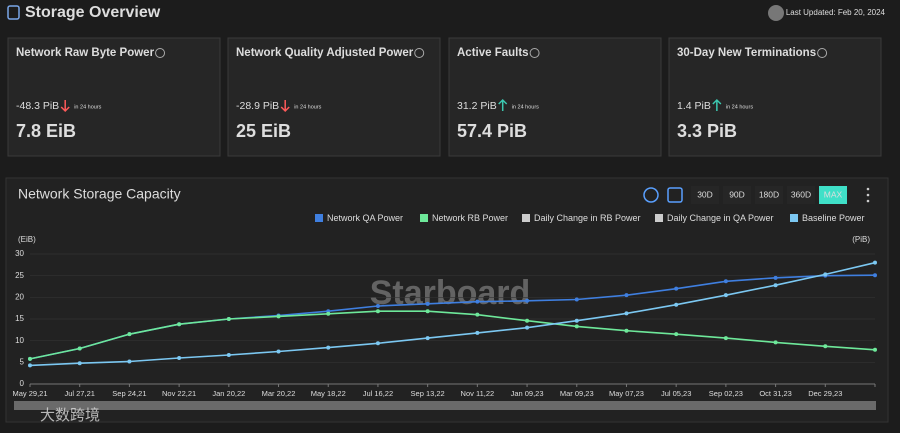 The image size is (900, 433). I want to click on card-value: 7.8 EiB, so click(46, 131).